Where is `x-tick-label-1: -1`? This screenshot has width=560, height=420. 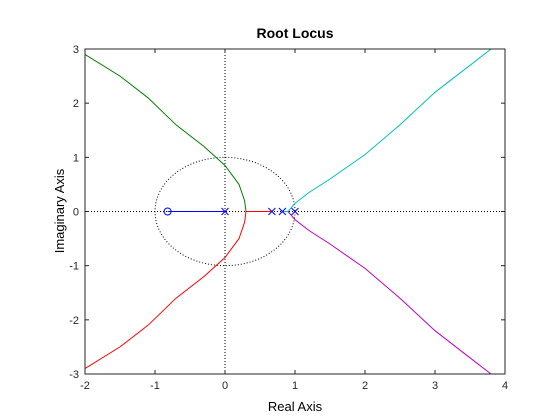
x-tick-label-1: -1 is located at coordinates (155, 386).